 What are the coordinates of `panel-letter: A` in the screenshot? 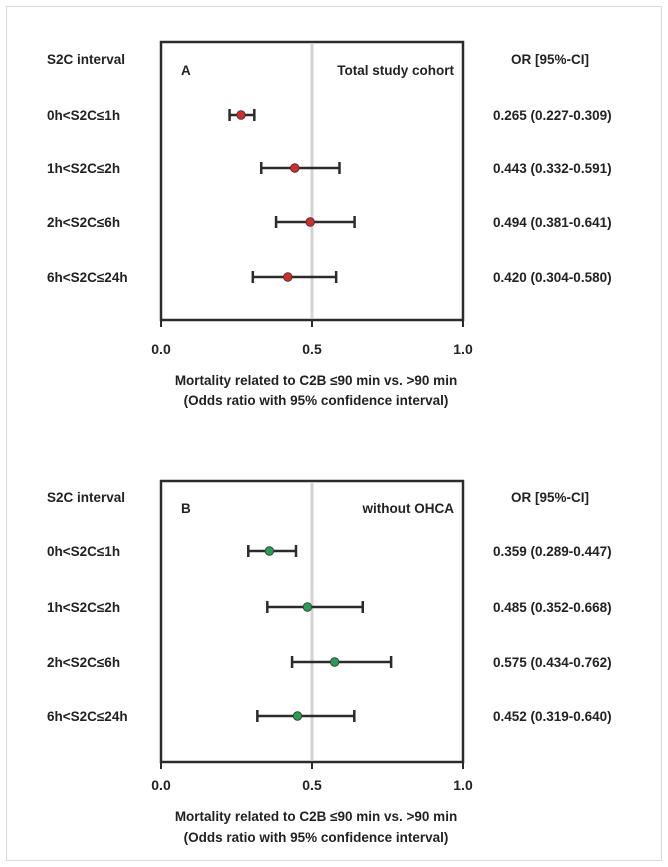 It's located at (186, 70).